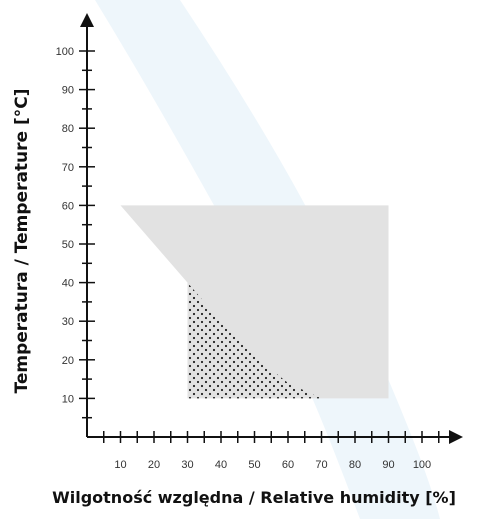  Describe the element at coordinates (254, 465) in the screenshot. I see `x-tick-label: 50` at that location.